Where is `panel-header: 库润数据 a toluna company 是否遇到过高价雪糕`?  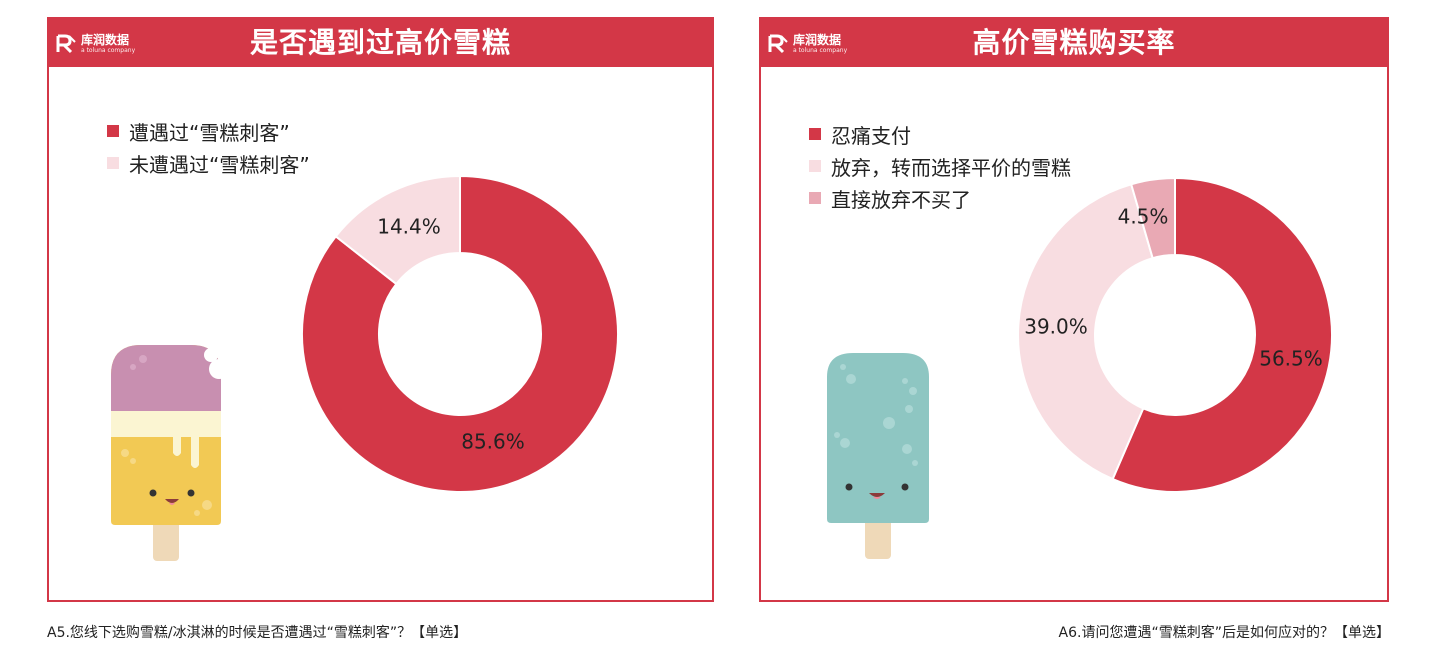
panel-header: 库润数据 a toluna company 是否遇到过高价雪糕 is located at coordinates (380, 43).